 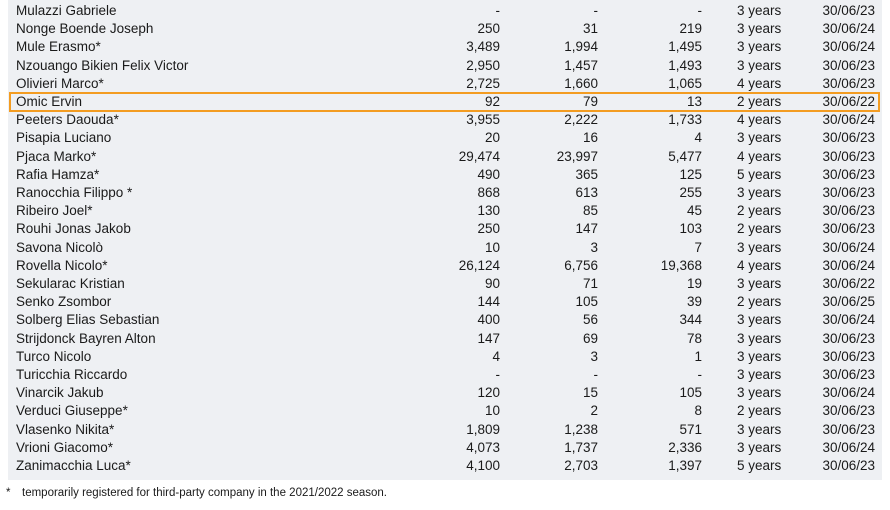 What do you see at coordinates (590, 393) in the screenshot?
I see `value-col-2: 15` at bounding box center [590, 393].